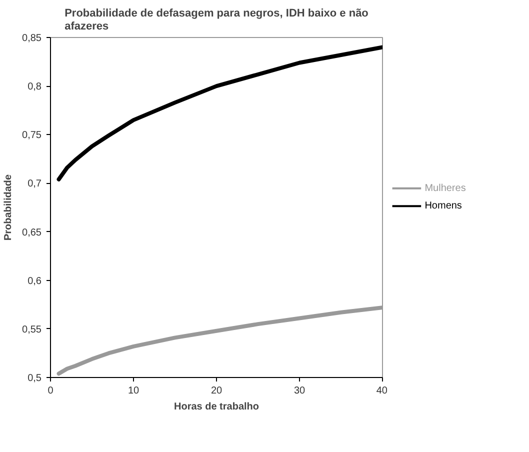  I want to click on y-tick-label: 0,7, so click(35, 184).